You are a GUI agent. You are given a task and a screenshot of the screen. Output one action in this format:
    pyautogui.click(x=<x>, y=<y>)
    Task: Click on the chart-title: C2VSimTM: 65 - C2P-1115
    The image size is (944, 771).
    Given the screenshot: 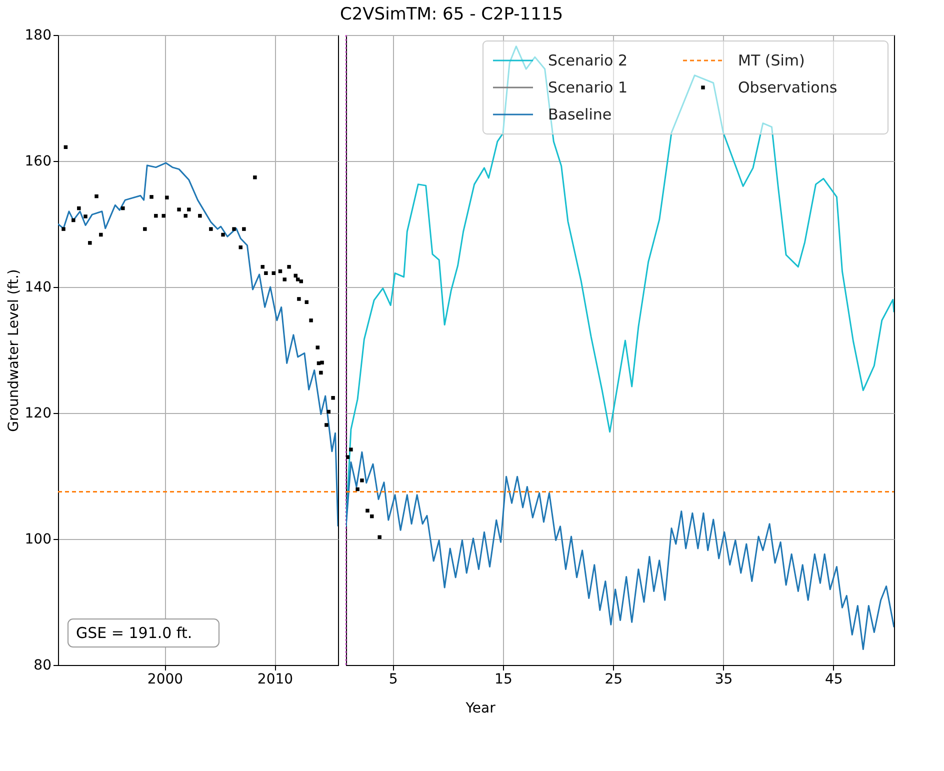 What is the action you would take?
    pyautogui.click(x=452, y=14)
    